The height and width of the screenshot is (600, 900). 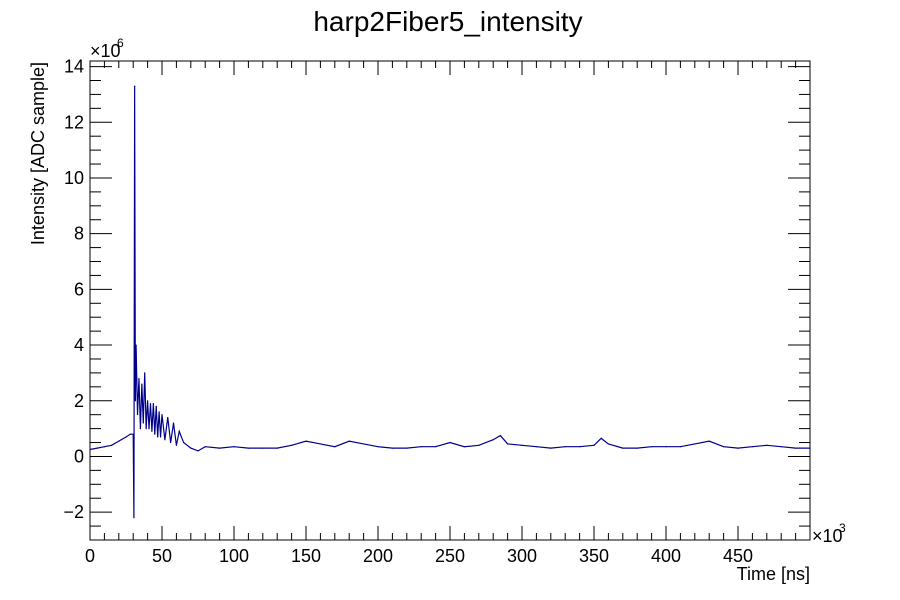 I want to click on x-multiplier-base: ×10, so click(x=827, y=536).